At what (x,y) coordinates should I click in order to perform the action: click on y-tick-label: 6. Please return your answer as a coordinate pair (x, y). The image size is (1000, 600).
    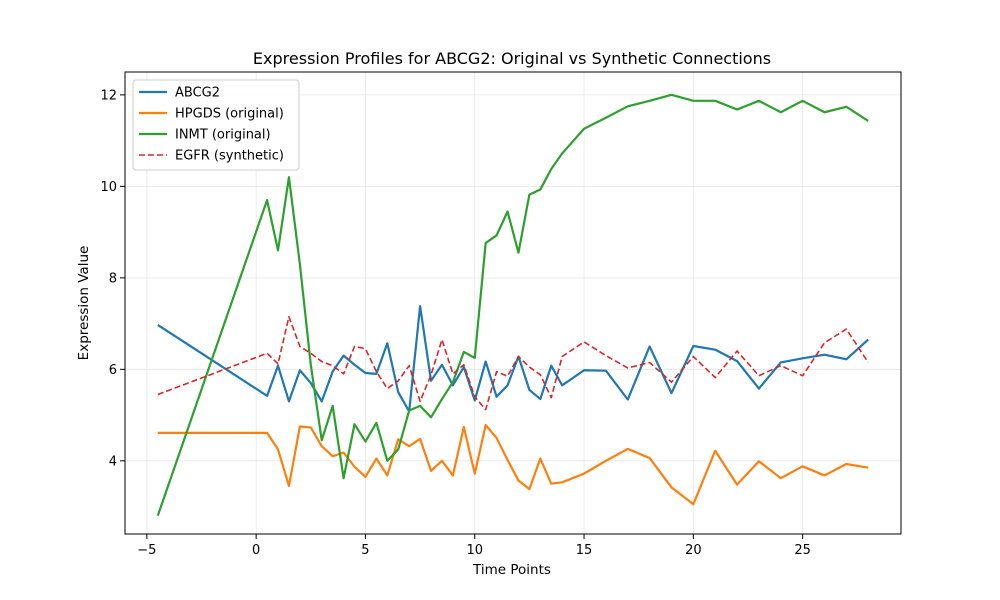
    Looking at the image, I should click on (113, 370).